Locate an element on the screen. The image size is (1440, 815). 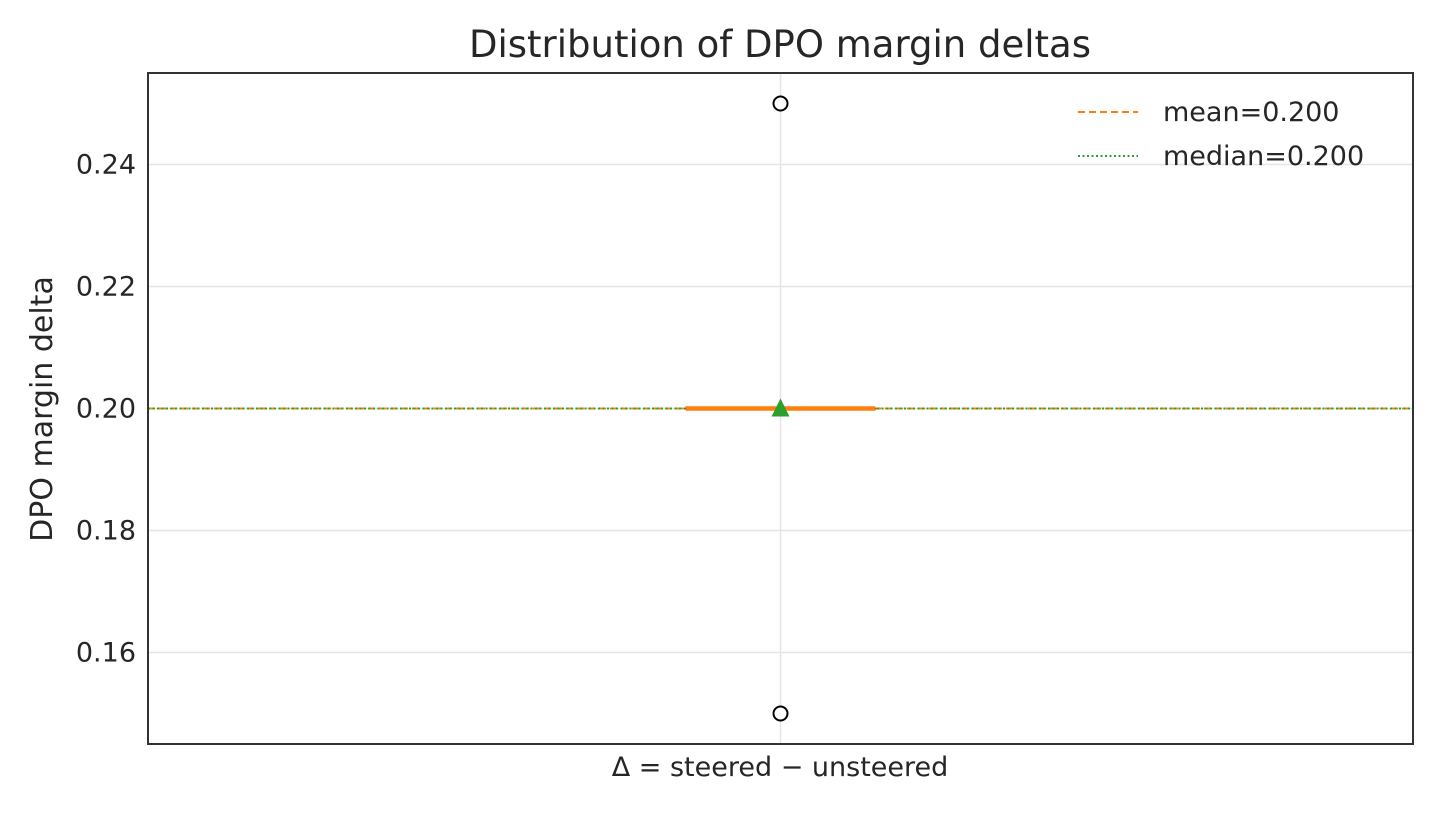
y-tick-label: 0.24 is located at coordinates (106, 165).